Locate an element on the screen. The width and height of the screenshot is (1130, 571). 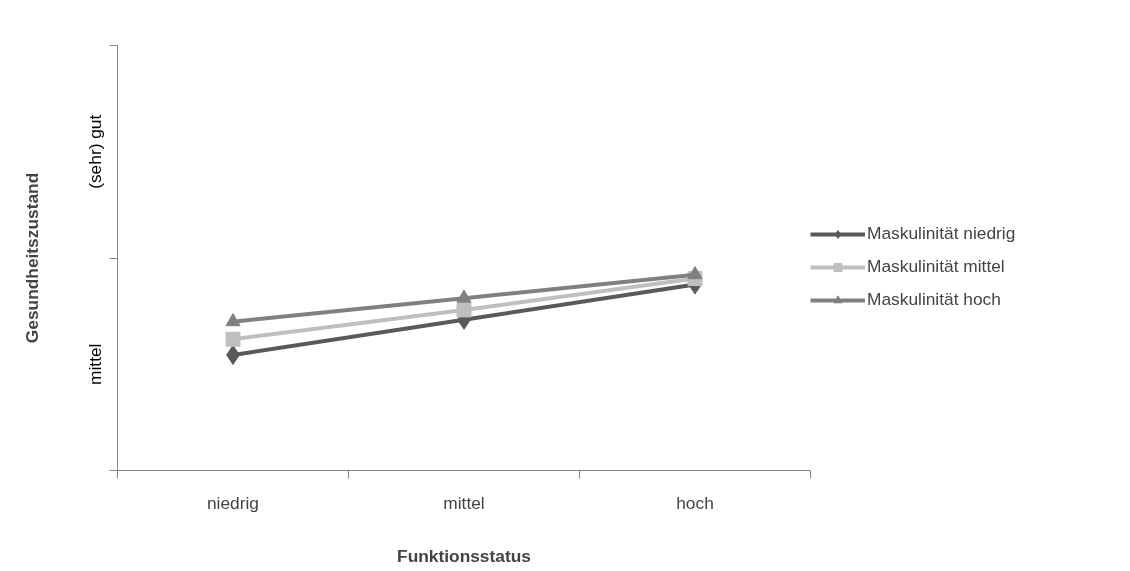
legend-label: Maskulinität niedrig is located at coordinates (941, 233).